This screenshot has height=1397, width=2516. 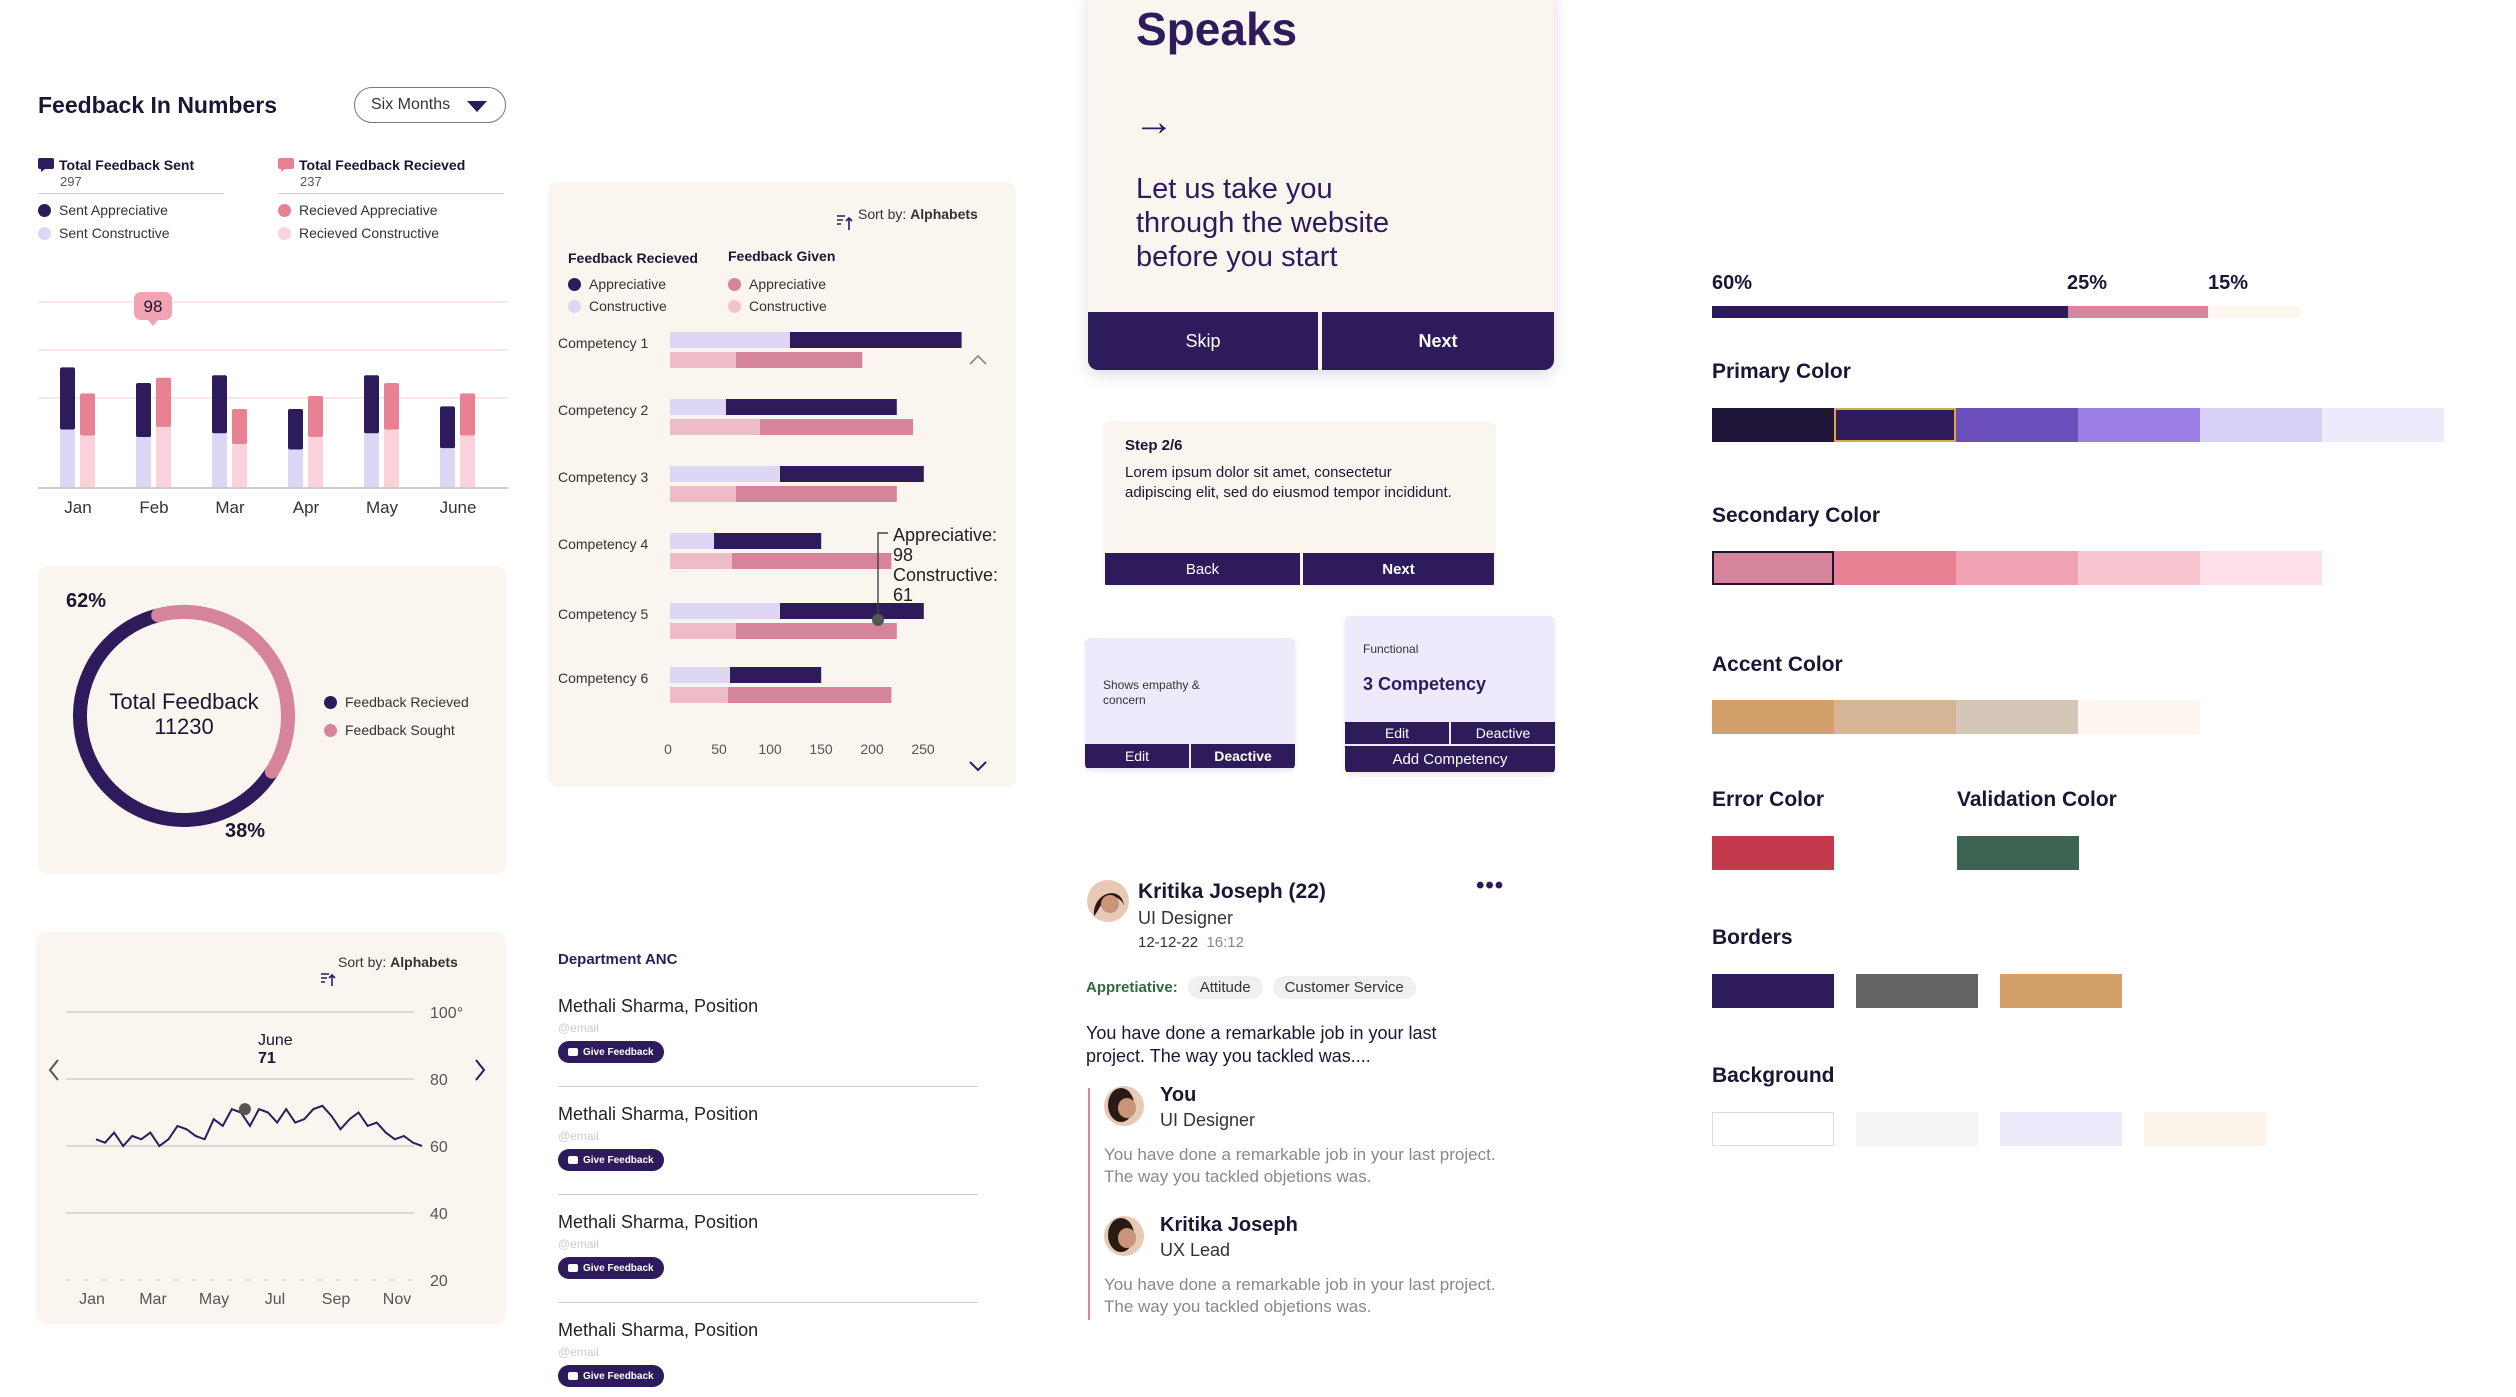 I want to click on step-label: Step 2/6, so click(x=1154, y=445).